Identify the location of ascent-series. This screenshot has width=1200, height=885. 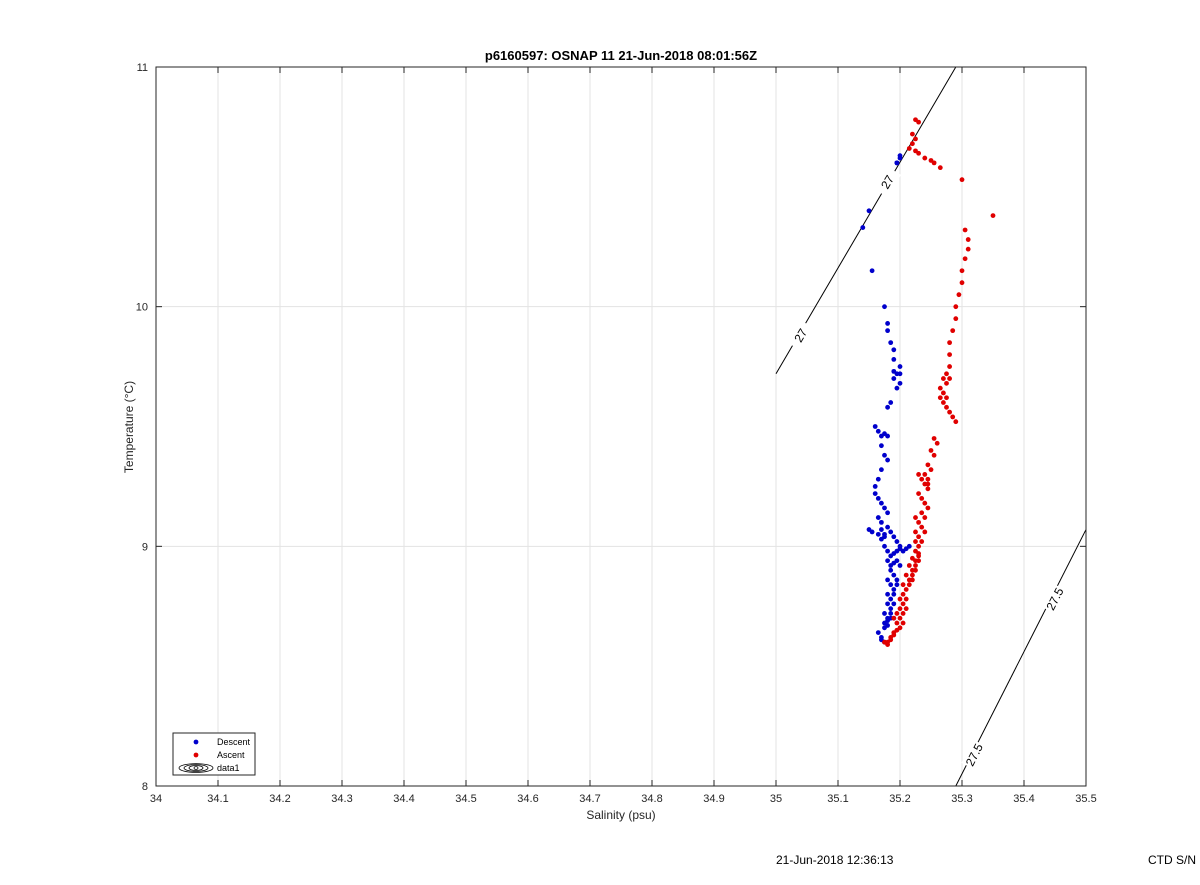
(939, 382).